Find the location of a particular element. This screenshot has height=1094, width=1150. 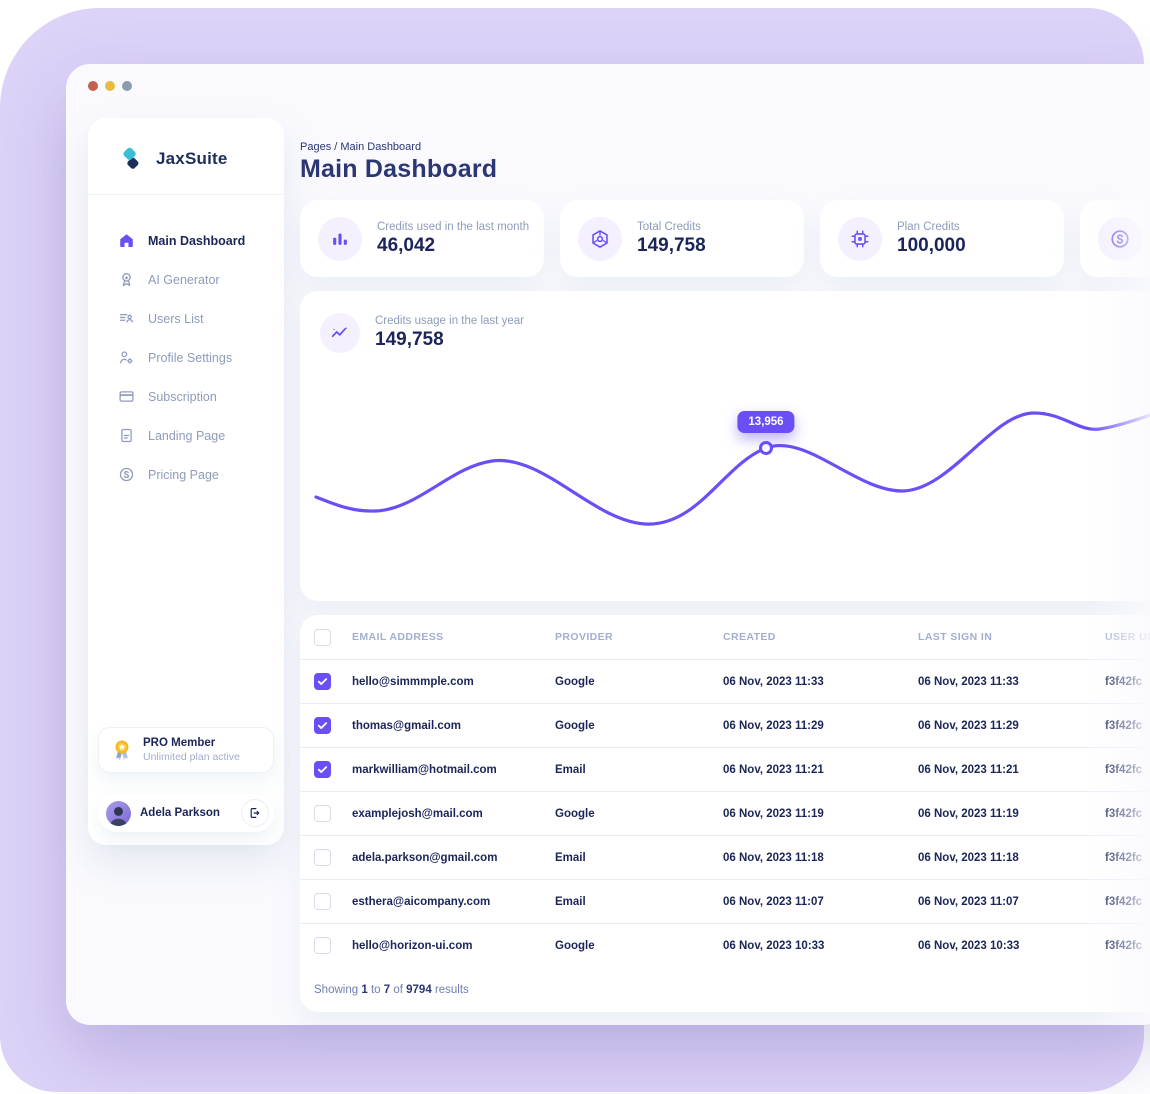

award-icon is located at coordinates (126, 279).